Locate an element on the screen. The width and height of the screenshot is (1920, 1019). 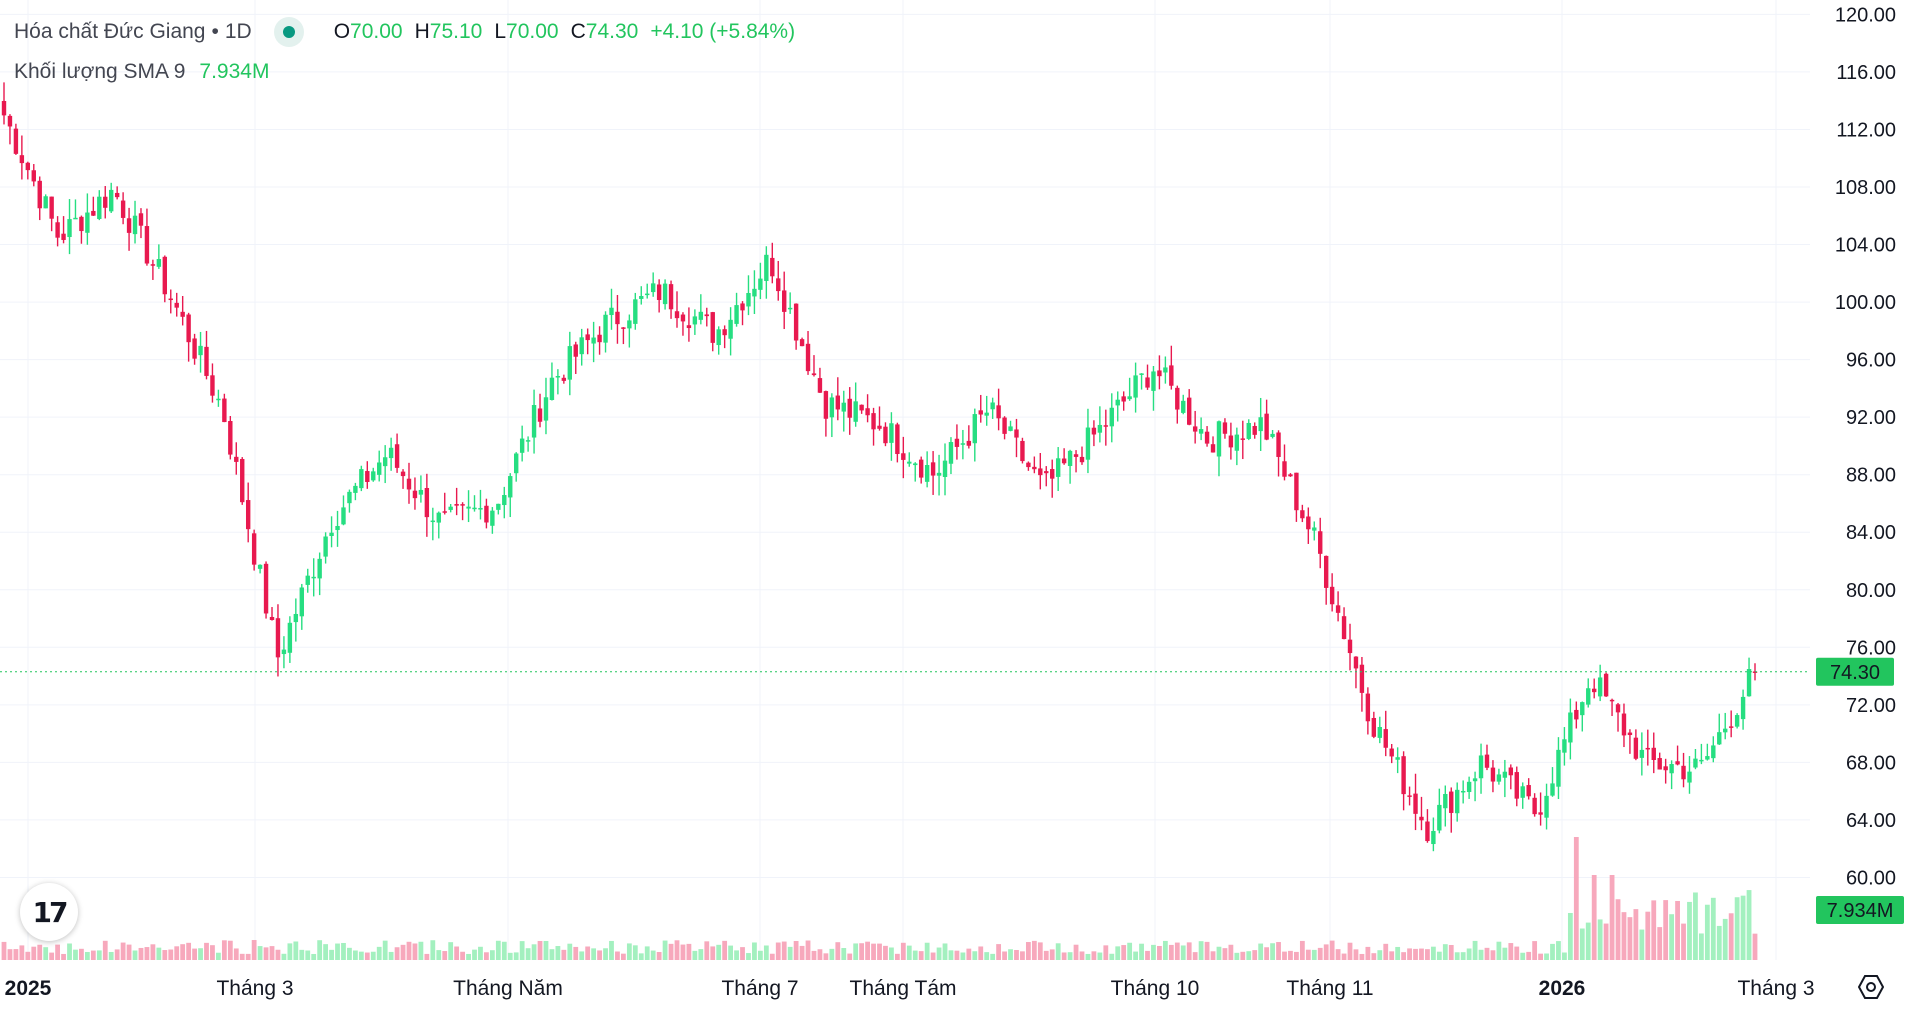
close-label: C is located at coordinates (578, 31).